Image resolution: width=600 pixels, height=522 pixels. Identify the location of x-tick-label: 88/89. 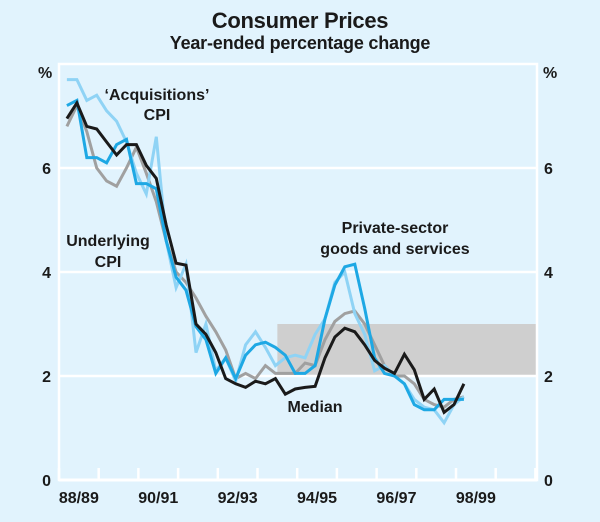
(79, 498).